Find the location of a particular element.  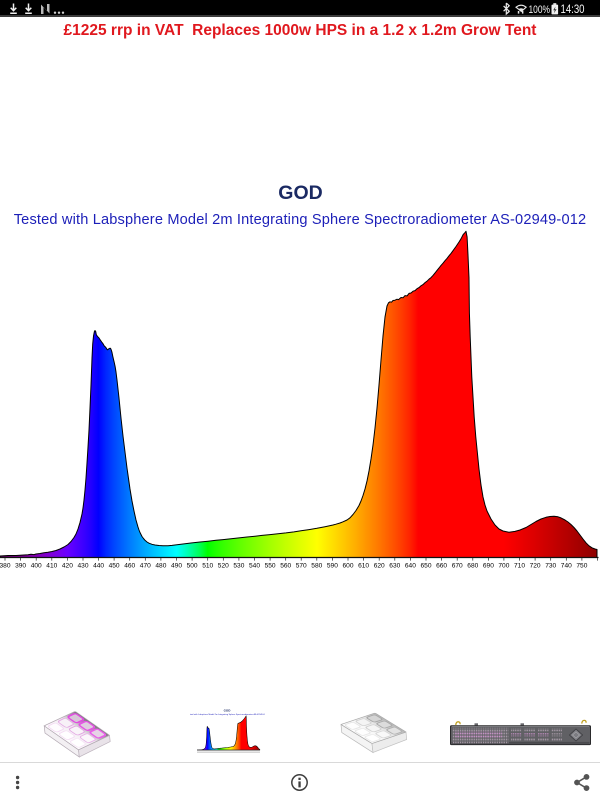

svg-text: 610 is located at coordinates (363, 566).